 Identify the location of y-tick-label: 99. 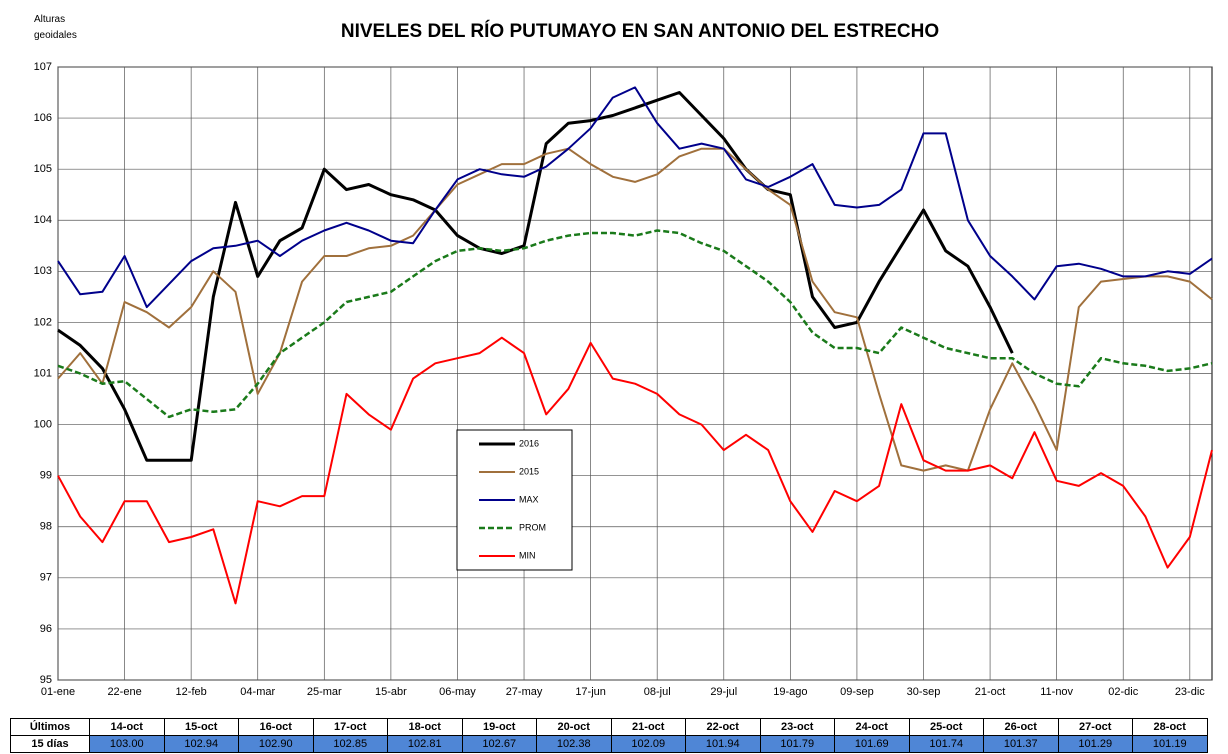
(46, 476).